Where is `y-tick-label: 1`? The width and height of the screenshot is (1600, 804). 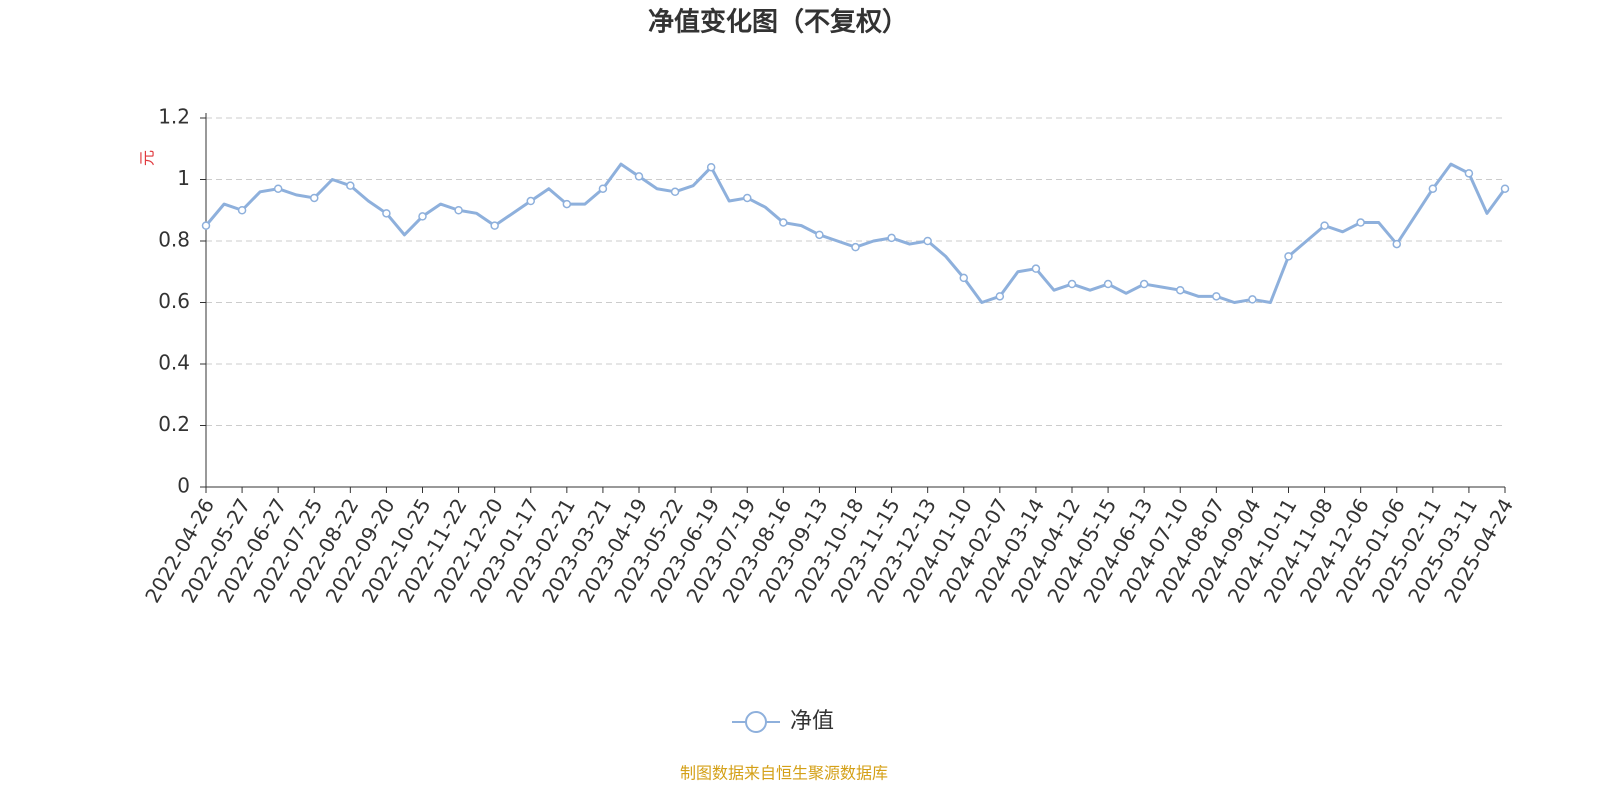 y-tick-label: 1 is located at coordinates (183, 178).